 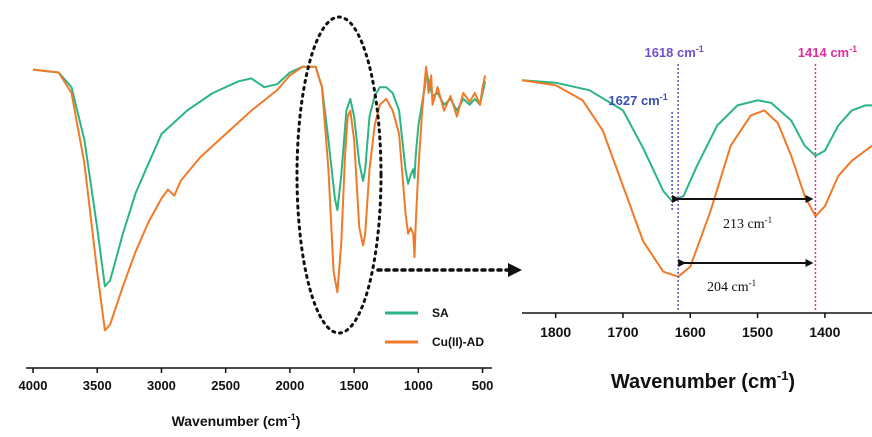 What do you see at coordinates (236, 420) in the screenshot?
I see `left-x-axis-title: Wavenumber (cm-1)` at bounding box center [236, 420].